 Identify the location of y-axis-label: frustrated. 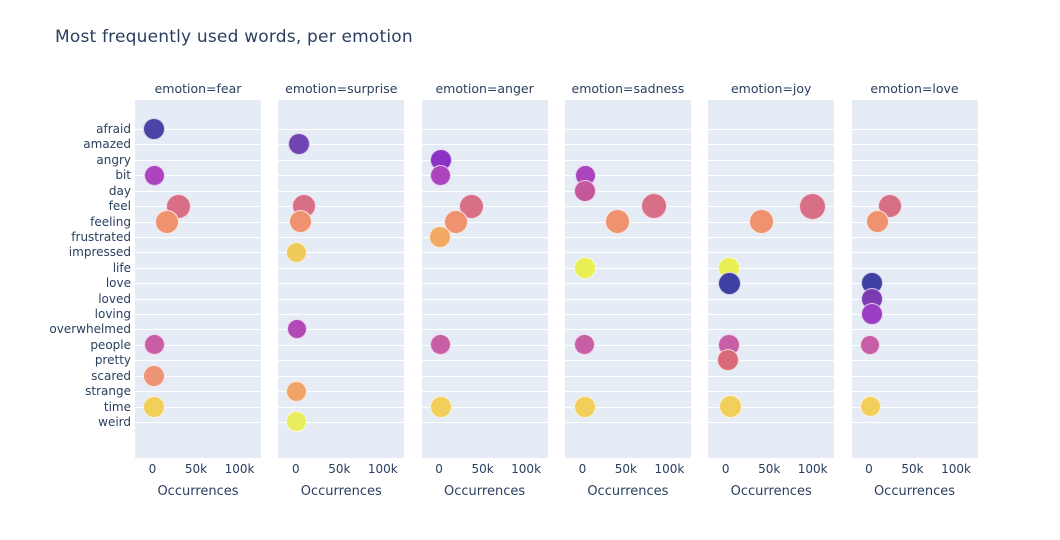
(101, 236).